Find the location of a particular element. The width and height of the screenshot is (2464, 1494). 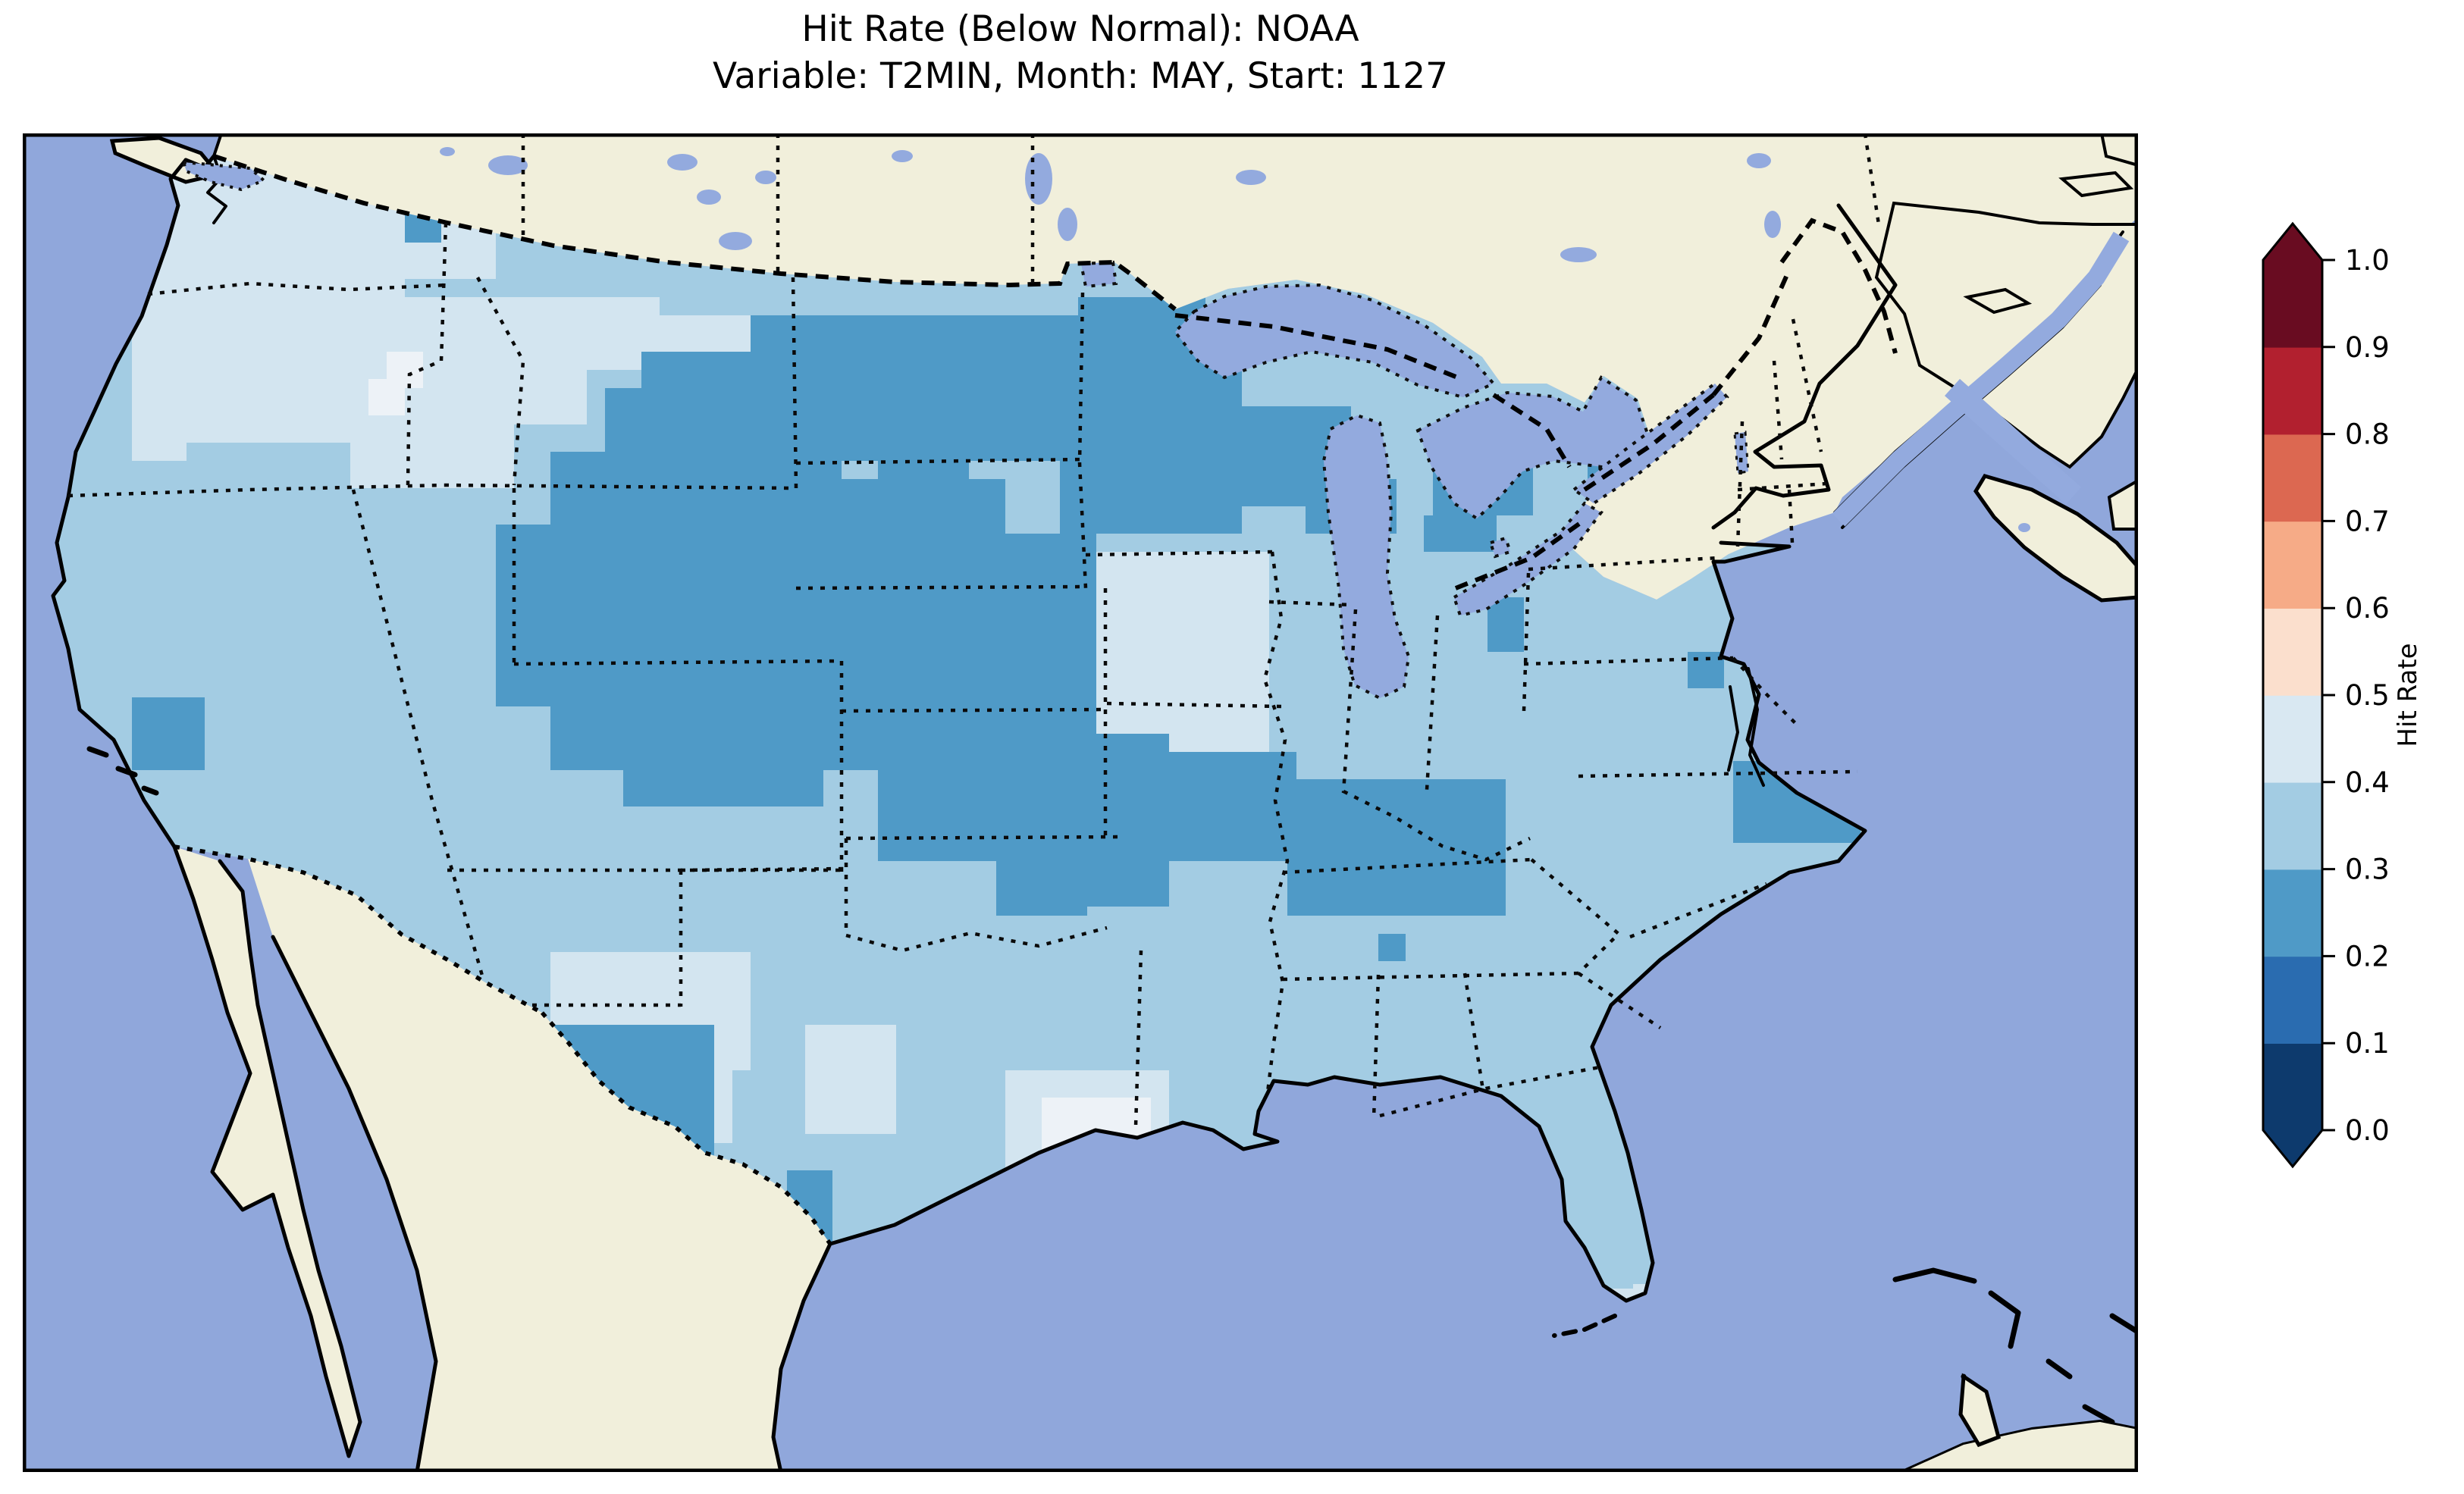

st-lawrence-river is located at coordinates (1981, 379).